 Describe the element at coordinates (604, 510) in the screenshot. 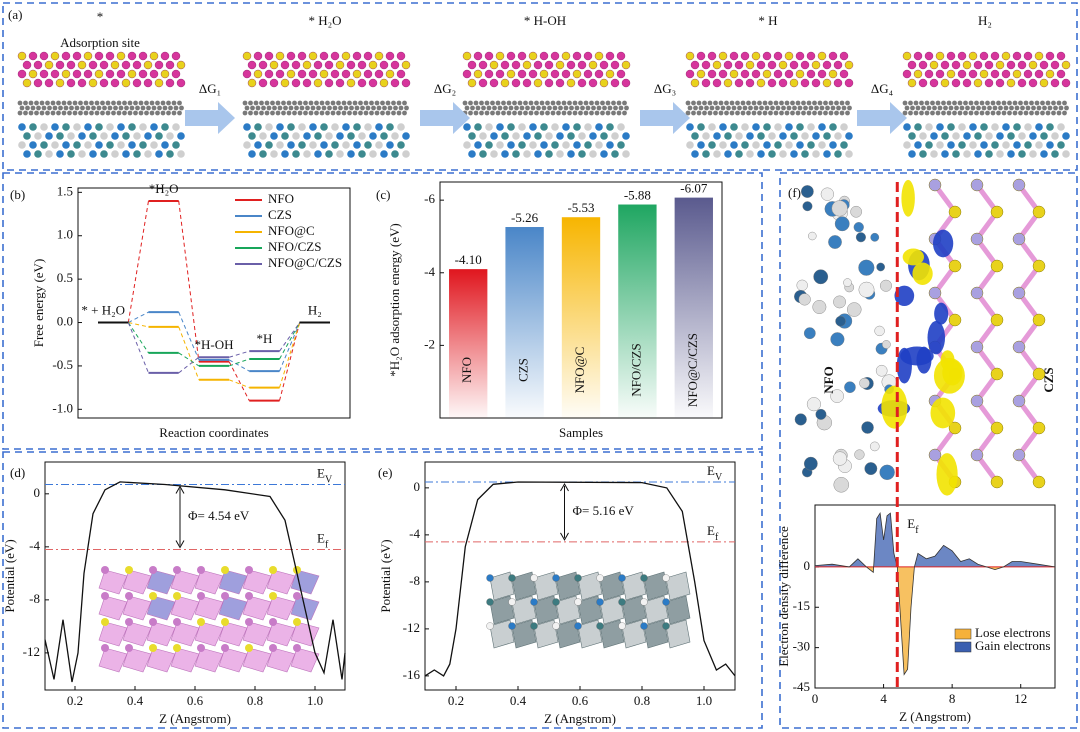

I see `annotation: Φ= 5.16 eV` at that location.